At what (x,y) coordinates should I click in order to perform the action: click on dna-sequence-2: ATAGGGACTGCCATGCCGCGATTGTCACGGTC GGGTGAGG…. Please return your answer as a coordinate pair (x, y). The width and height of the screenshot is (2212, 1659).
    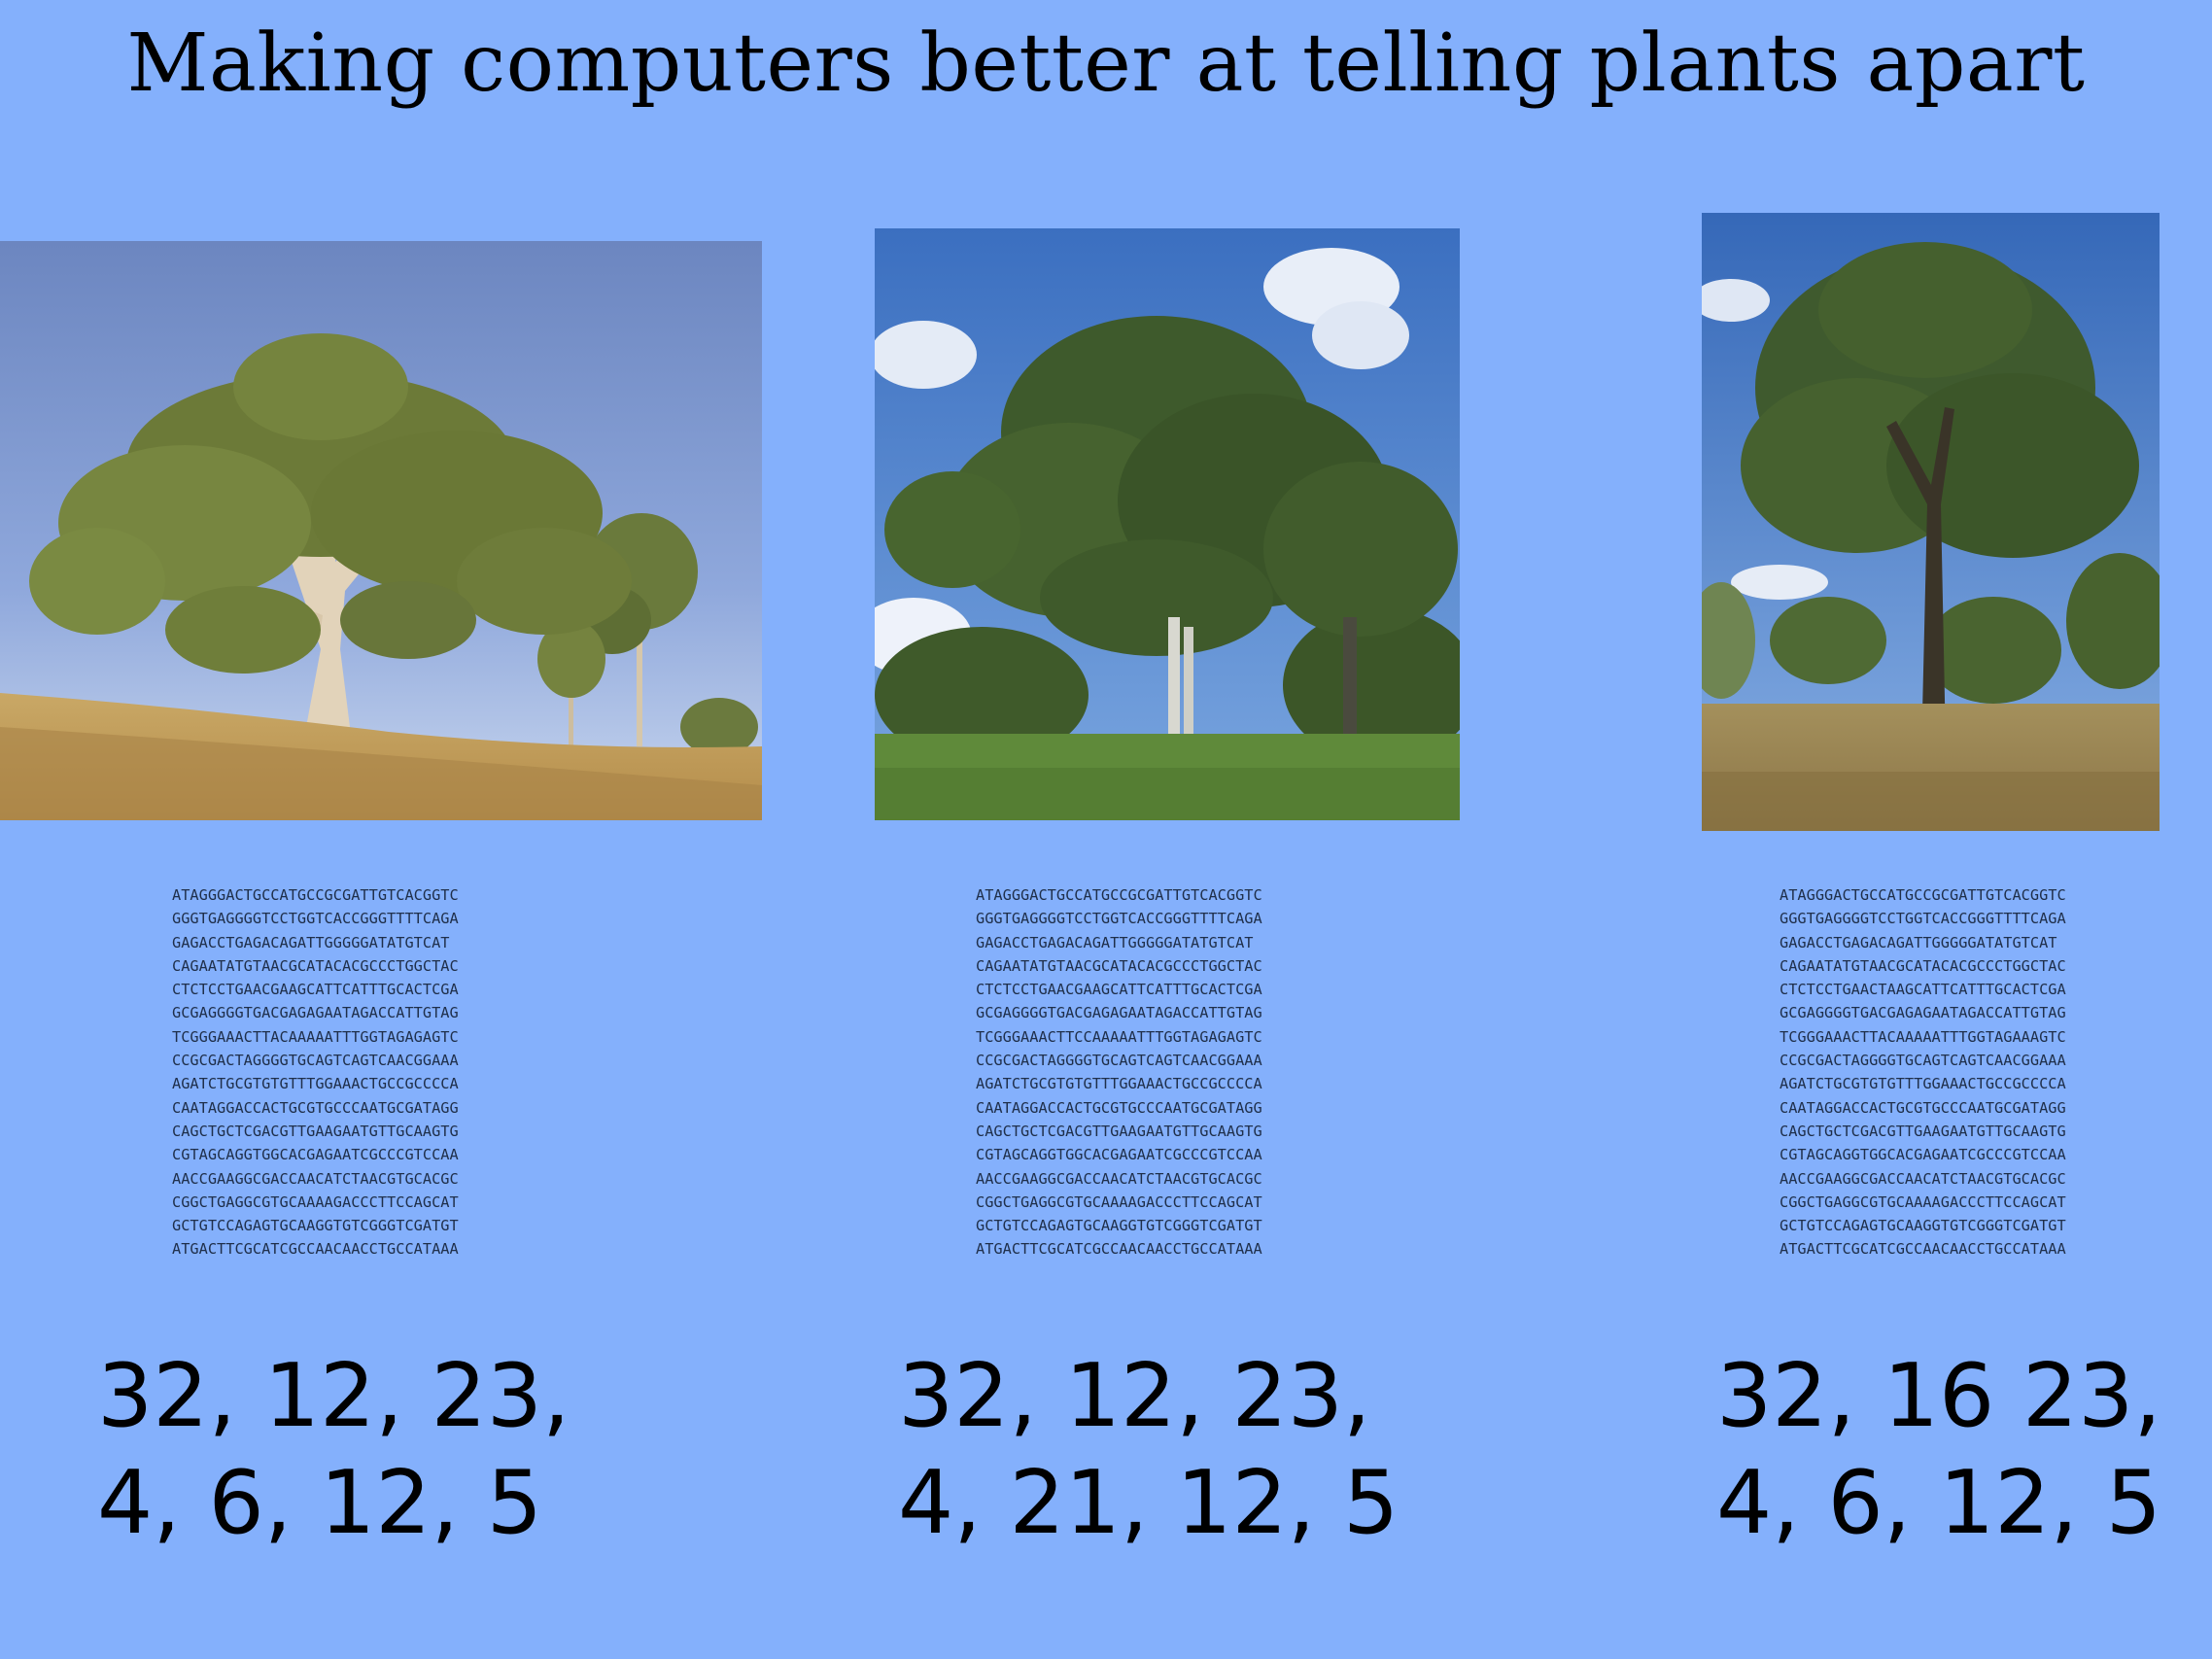
    Looking at the image, I should click on (1119, 1072).